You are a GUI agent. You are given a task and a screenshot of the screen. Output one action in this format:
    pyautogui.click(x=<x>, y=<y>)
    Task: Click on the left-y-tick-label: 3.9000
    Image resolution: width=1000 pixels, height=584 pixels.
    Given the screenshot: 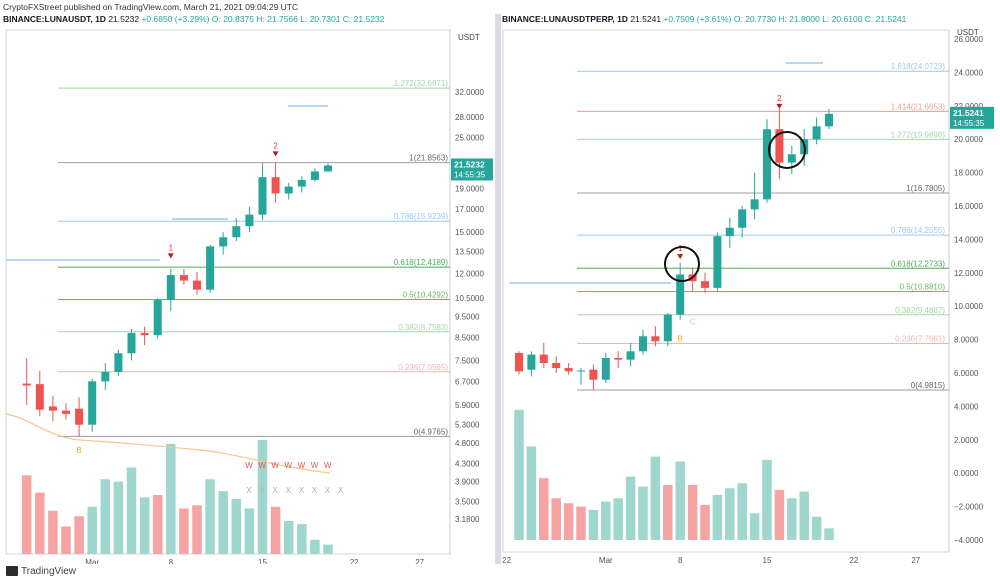 What is the action you would take?
    pyautogui.click(x=467, y=481)
    